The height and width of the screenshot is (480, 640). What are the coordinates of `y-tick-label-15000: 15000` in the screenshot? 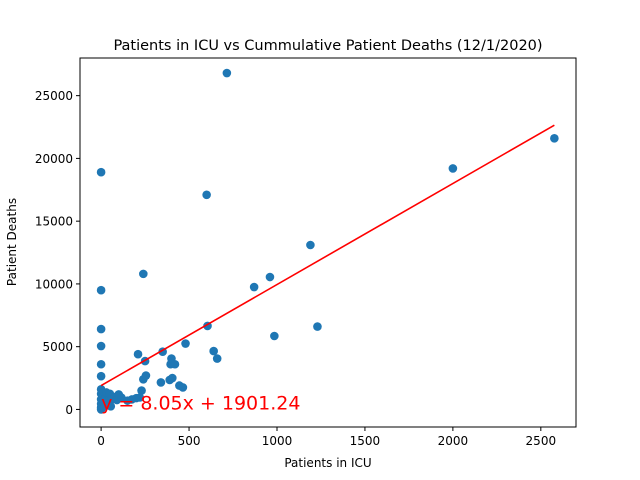 It's located at (54, 222).